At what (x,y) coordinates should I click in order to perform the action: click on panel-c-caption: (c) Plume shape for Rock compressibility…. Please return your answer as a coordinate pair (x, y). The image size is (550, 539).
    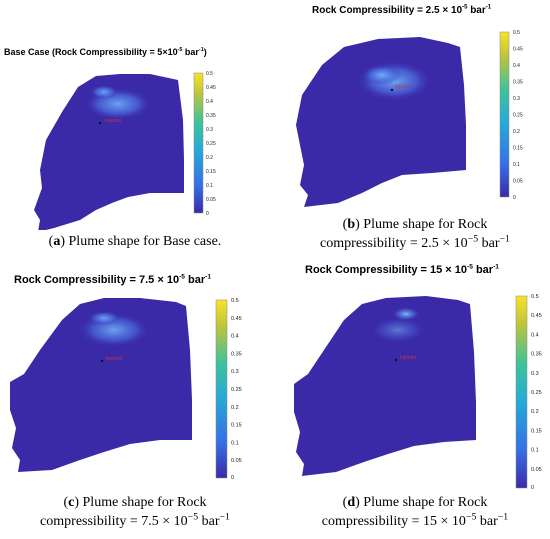
    Looking at the image, I should click on (135, 512).